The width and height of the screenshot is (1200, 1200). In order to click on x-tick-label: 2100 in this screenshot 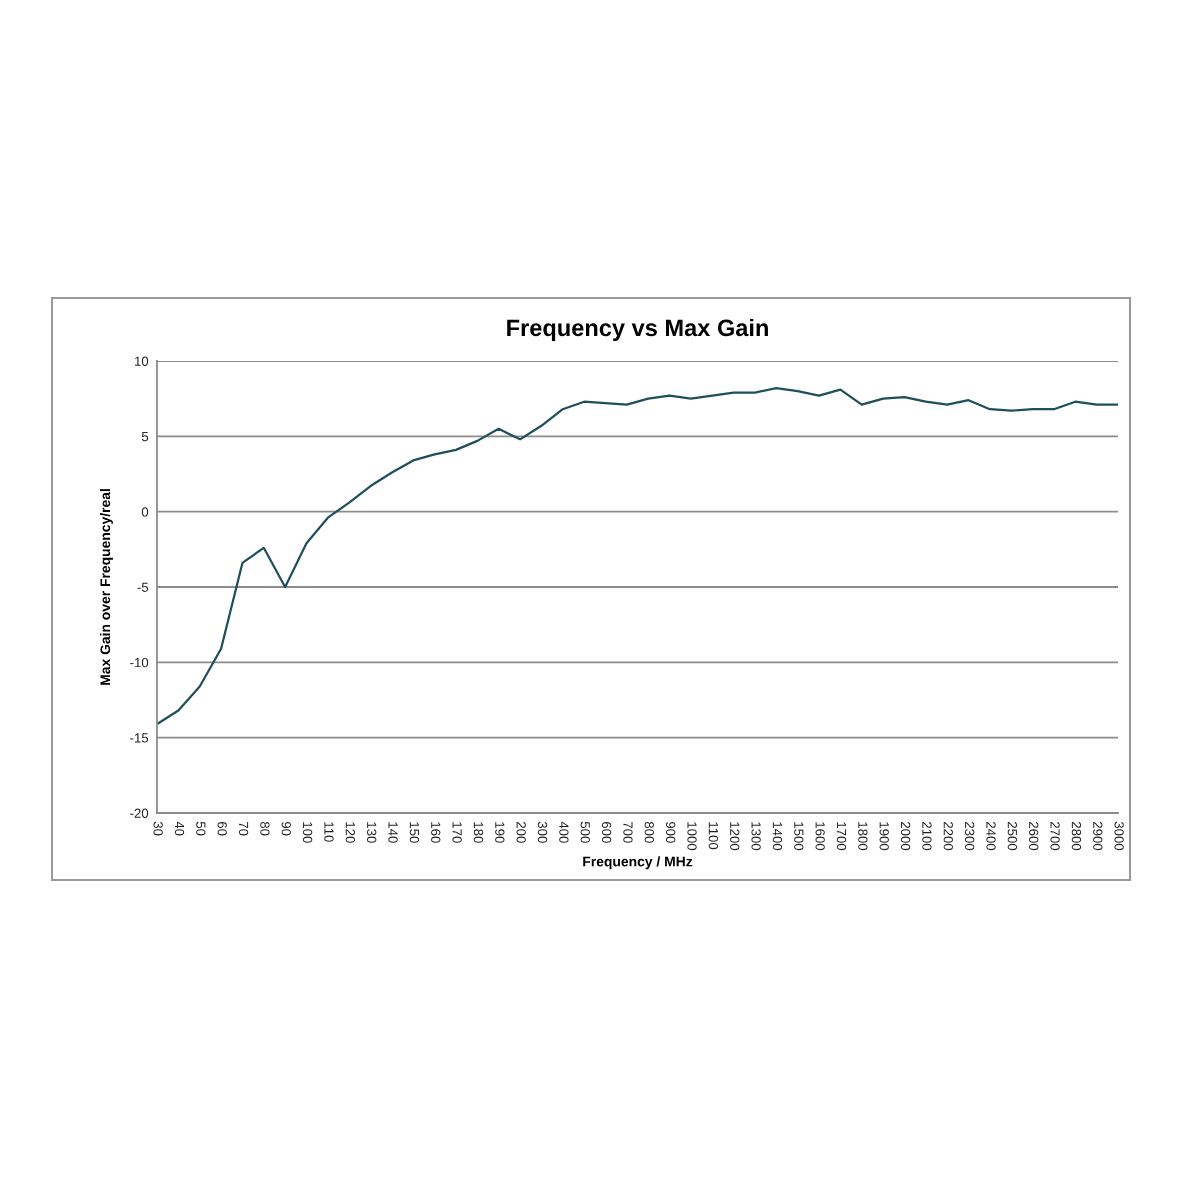, I will do `click(927, 836)`.